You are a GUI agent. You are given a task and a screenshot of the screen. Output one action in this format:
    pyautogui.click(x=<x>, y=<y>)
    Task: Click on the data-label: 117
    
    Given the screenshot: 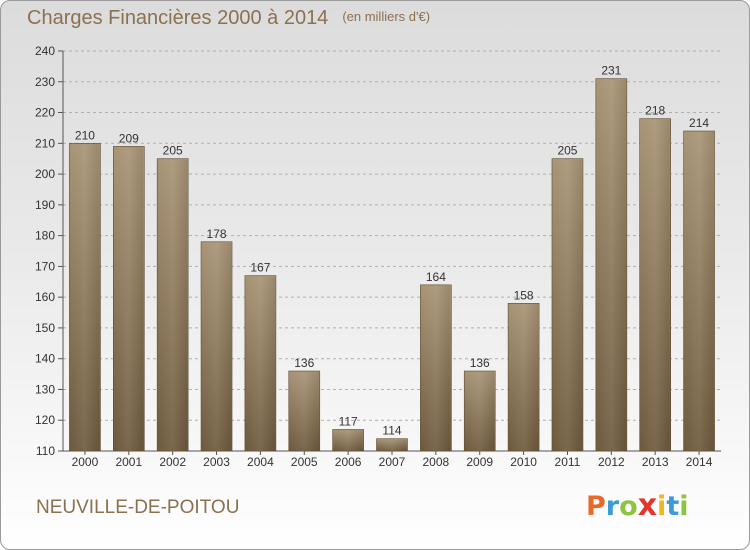 What is the action you would take?
    pyautogui.click(x=348, y=421)
    